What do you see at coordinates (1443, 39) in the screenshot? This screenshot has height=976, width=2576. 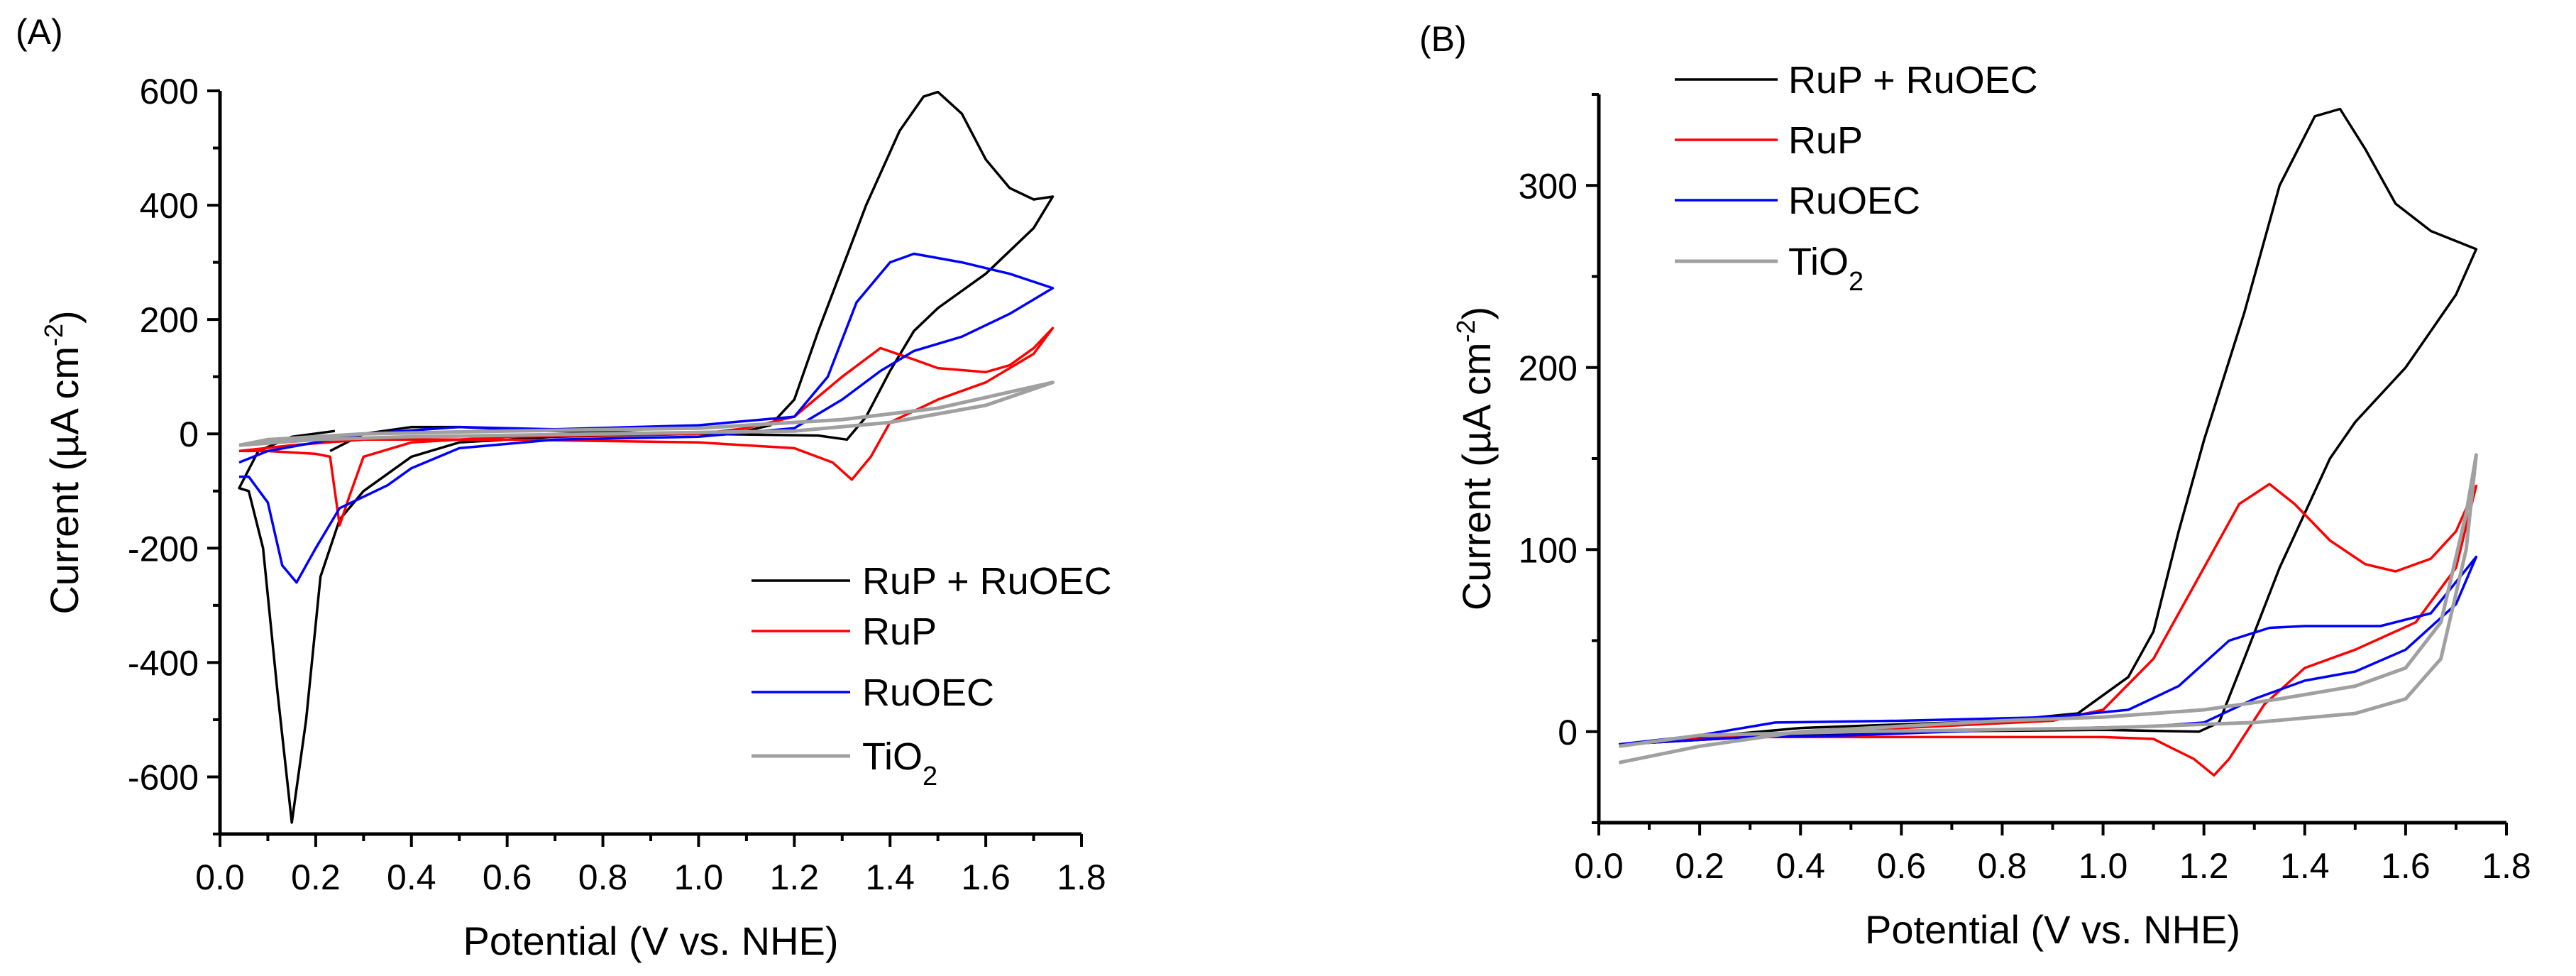 I see `panel-label: (B)` at bounding box center [1443, 39].